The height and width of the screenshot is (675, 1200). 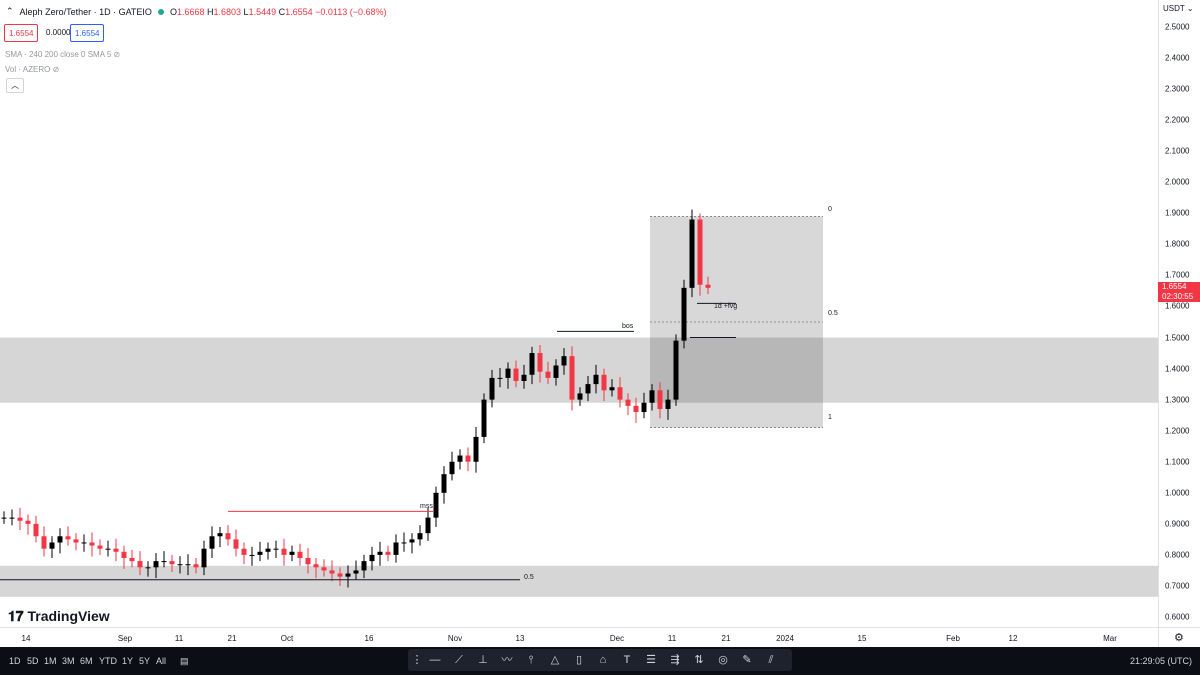 I want to click on price-tick-label: 1.4000, so click(x=1177, y=369).